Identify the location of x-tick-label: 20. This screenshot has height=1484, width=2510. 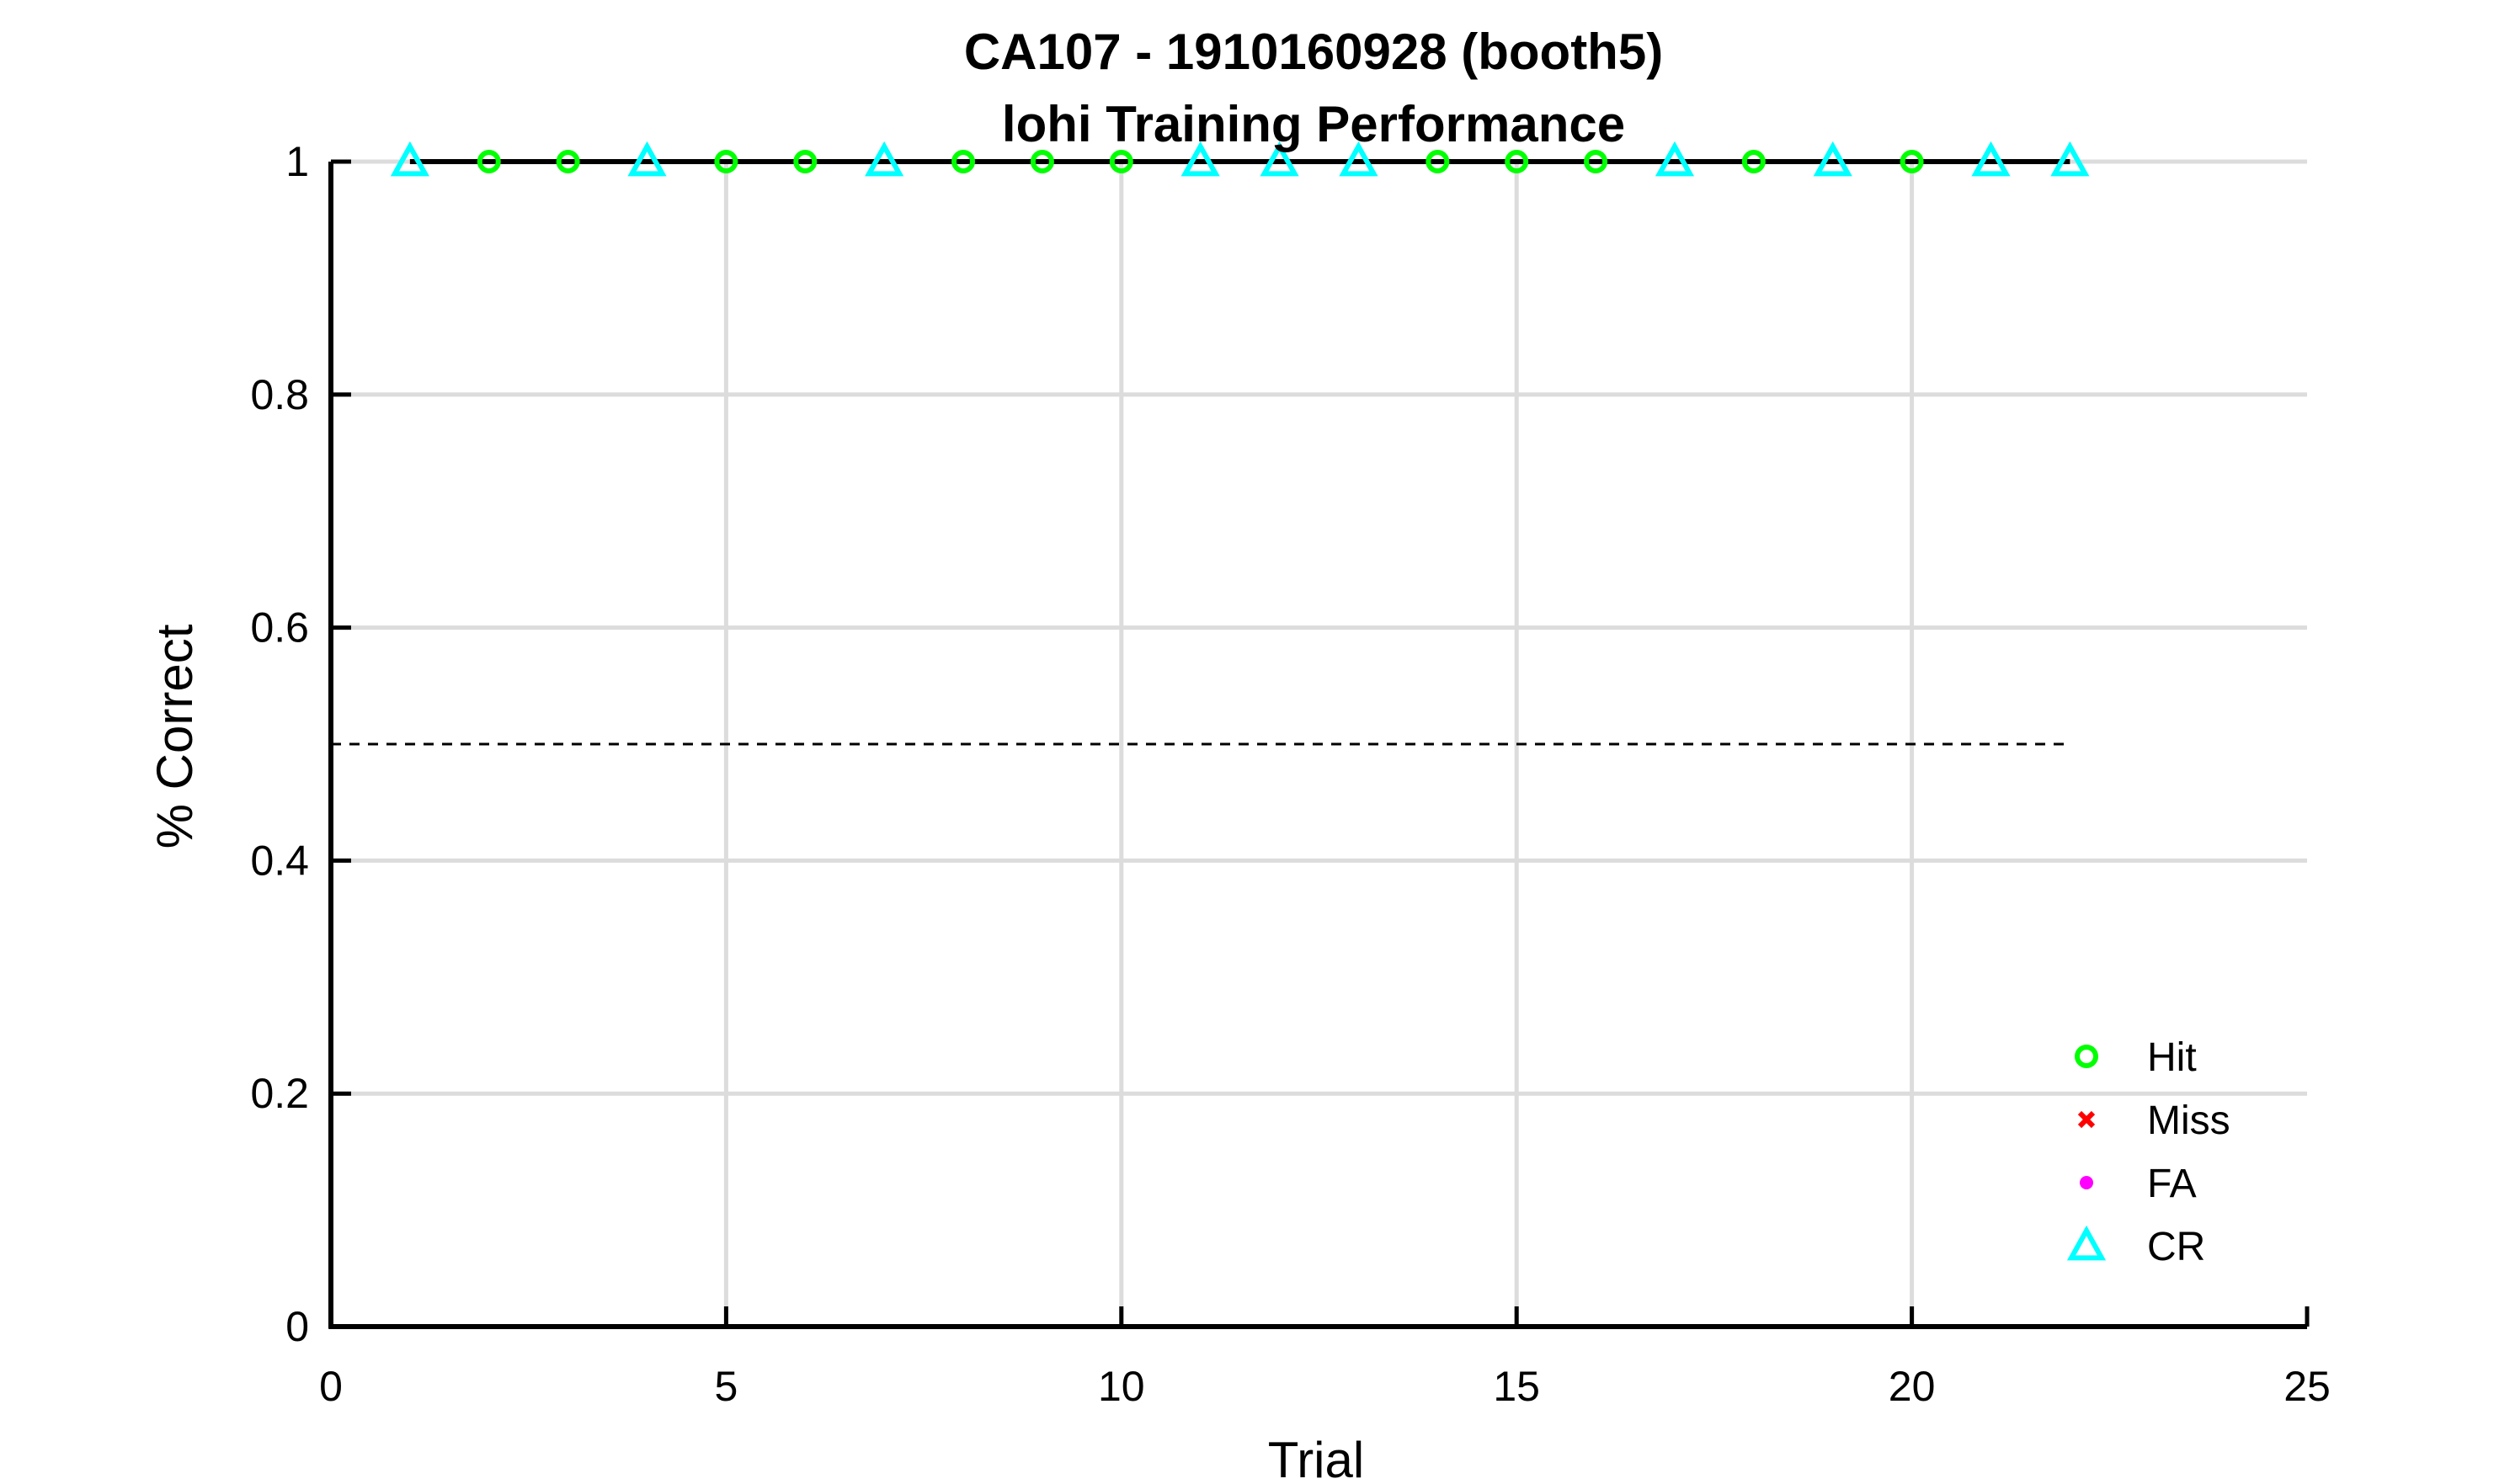
(1912, 1386).